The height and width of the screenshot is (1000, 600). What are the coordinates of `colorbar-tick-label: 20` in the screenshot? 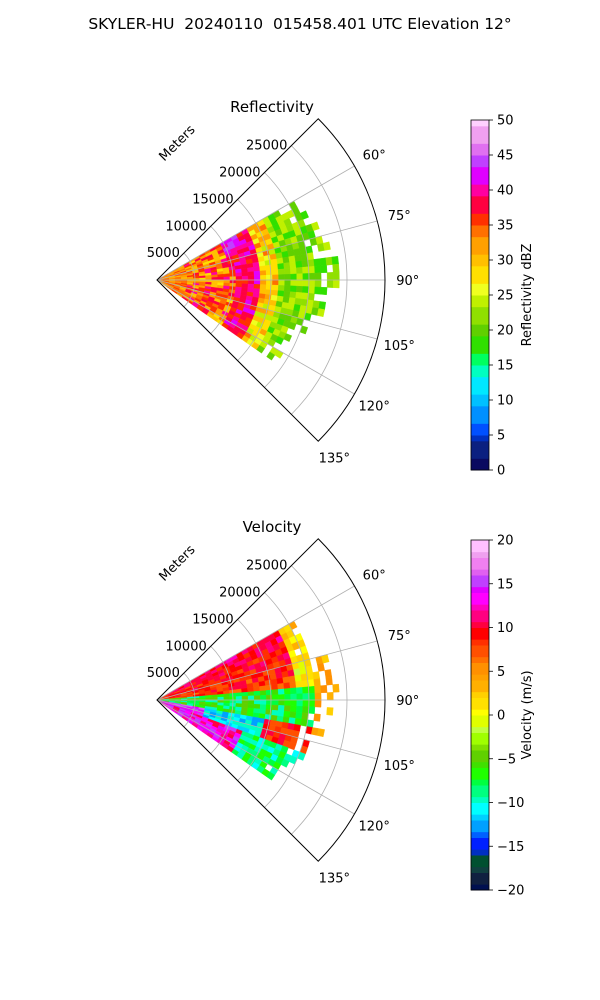 It's located at (505, 541).